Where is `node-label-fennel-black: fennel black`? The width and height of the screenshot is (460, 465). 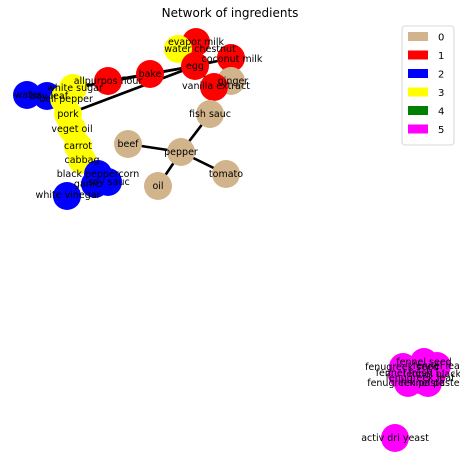 node-label-fennel-black: fennel black is located at coordinates (431, 374).